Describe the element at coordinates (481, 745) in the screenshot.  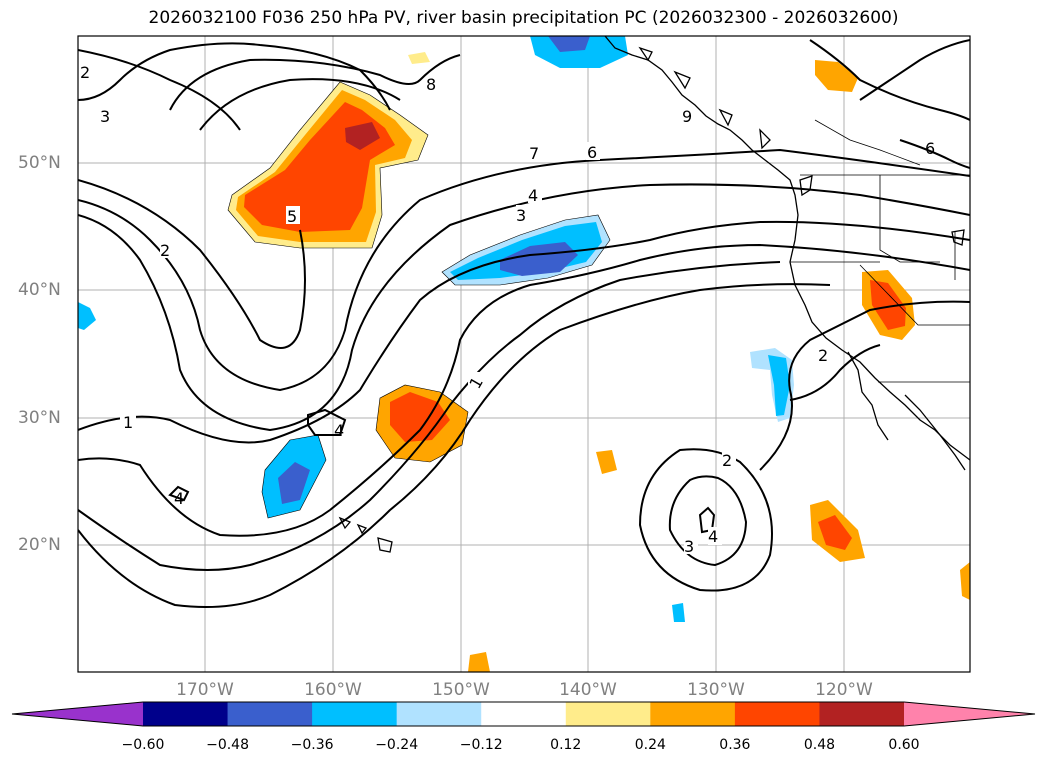
I see `colorbar-tick-label: −0.12` at that location.